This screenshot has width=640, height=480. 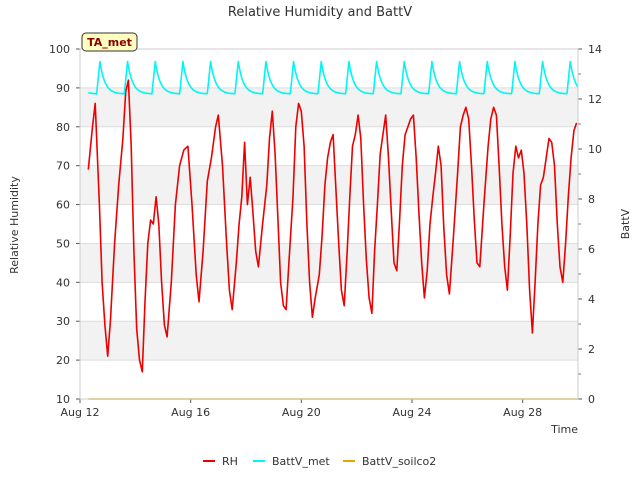 I want to click on y-tick-label: 100, so click(x=59, y=49).